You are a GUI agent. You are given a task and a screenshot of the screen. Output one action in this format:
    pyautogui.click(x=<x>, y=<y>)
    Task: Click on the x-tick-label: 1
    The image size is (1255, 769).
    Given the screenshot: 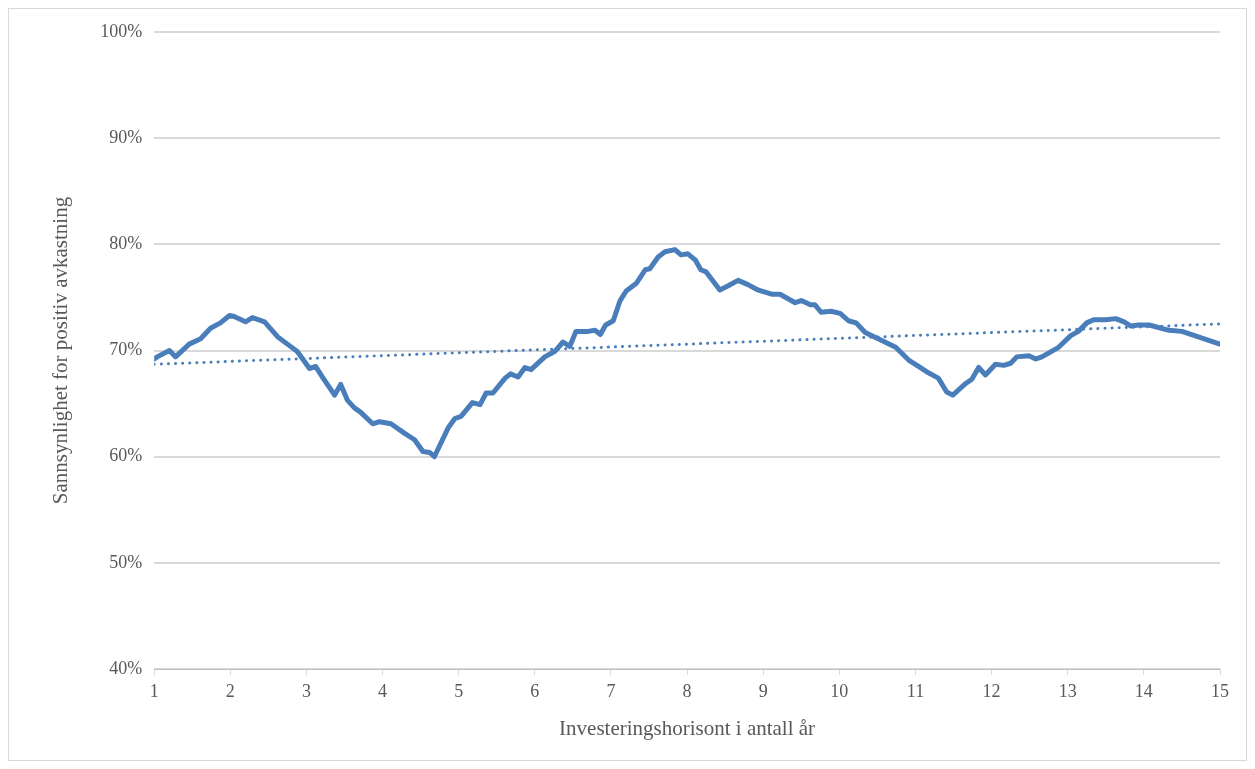 What is the action you would take?
    pyautogui.click(x=154, y=690)
    